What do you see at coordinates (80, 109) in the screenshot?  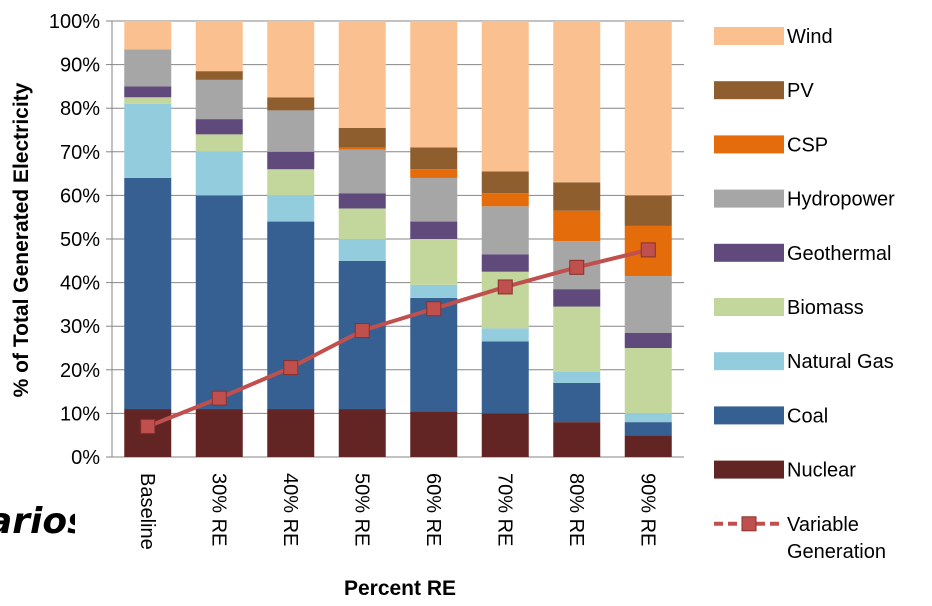 I see `y-tick-label: 80%` at bounding box center [80, 109].